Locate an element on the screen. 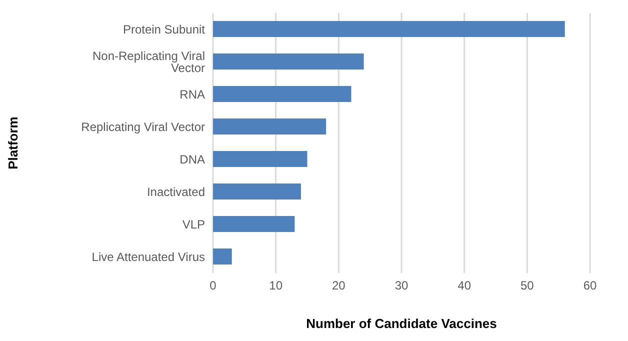 This screenshot has height=341, width=628. y-tick-label: RNA is located at coordinates (192, 95).